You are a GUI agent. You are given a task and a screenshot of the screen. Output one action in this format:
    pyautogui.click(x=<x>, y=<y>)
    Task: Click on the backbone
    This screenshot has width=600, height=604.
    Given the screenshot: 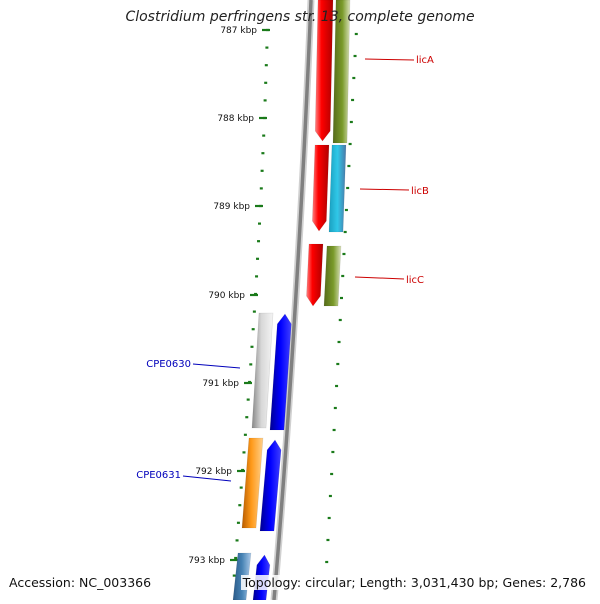 What is the action you would take?
    pyautogui.click(x=292, y=300)
    